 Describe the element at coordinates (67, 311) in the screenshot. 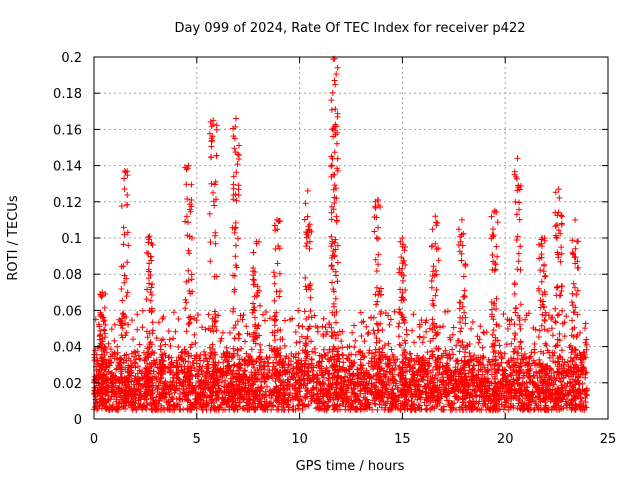

I see `y-tick-label: 0.06` at that location.